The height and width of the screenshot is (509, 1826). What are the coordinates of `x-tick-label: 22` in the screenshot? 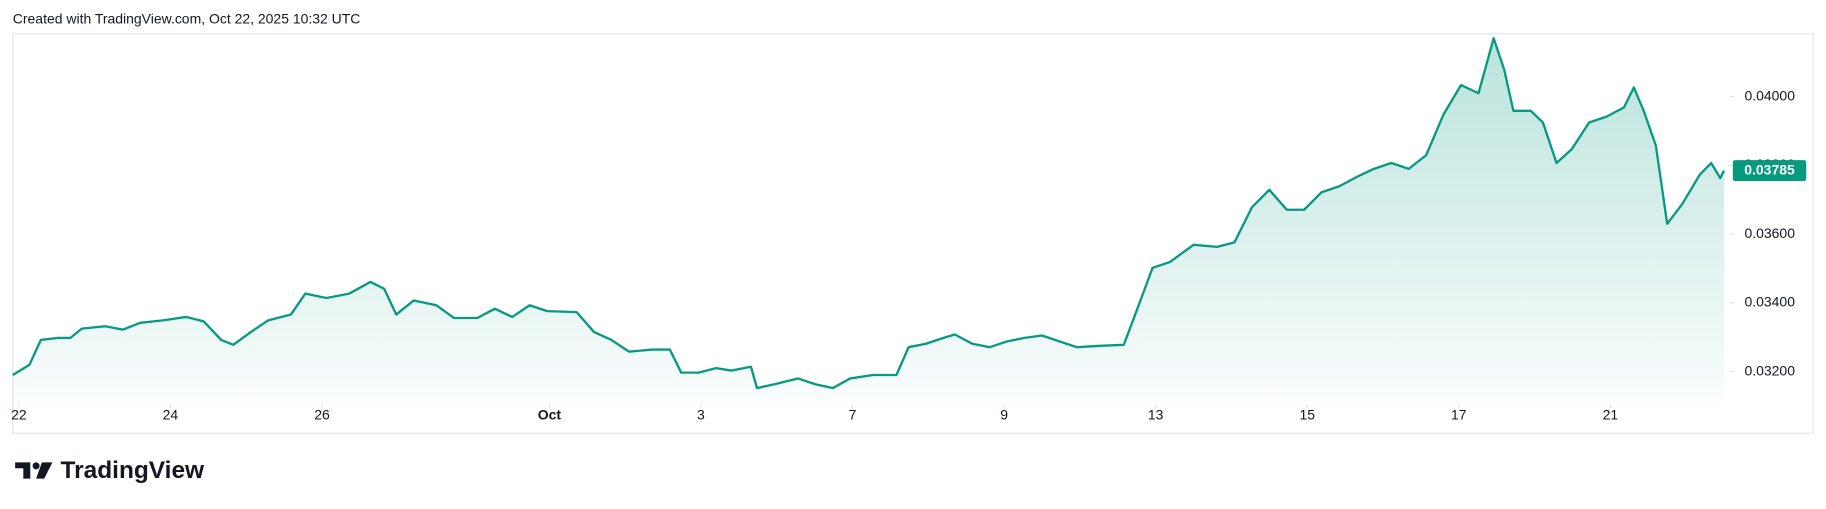 It's located at (19, 414).